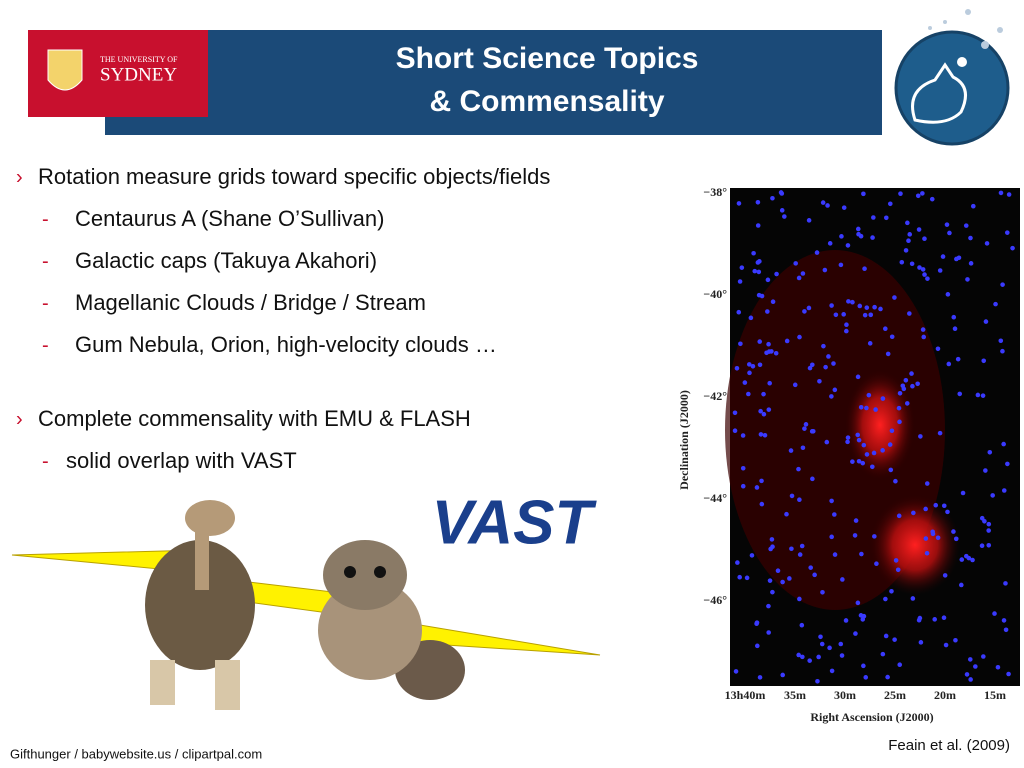 The image size is (1024, 768). Describe the element at coordinates (939, 93) in the screenshot. I see `logo-animal` at that location.